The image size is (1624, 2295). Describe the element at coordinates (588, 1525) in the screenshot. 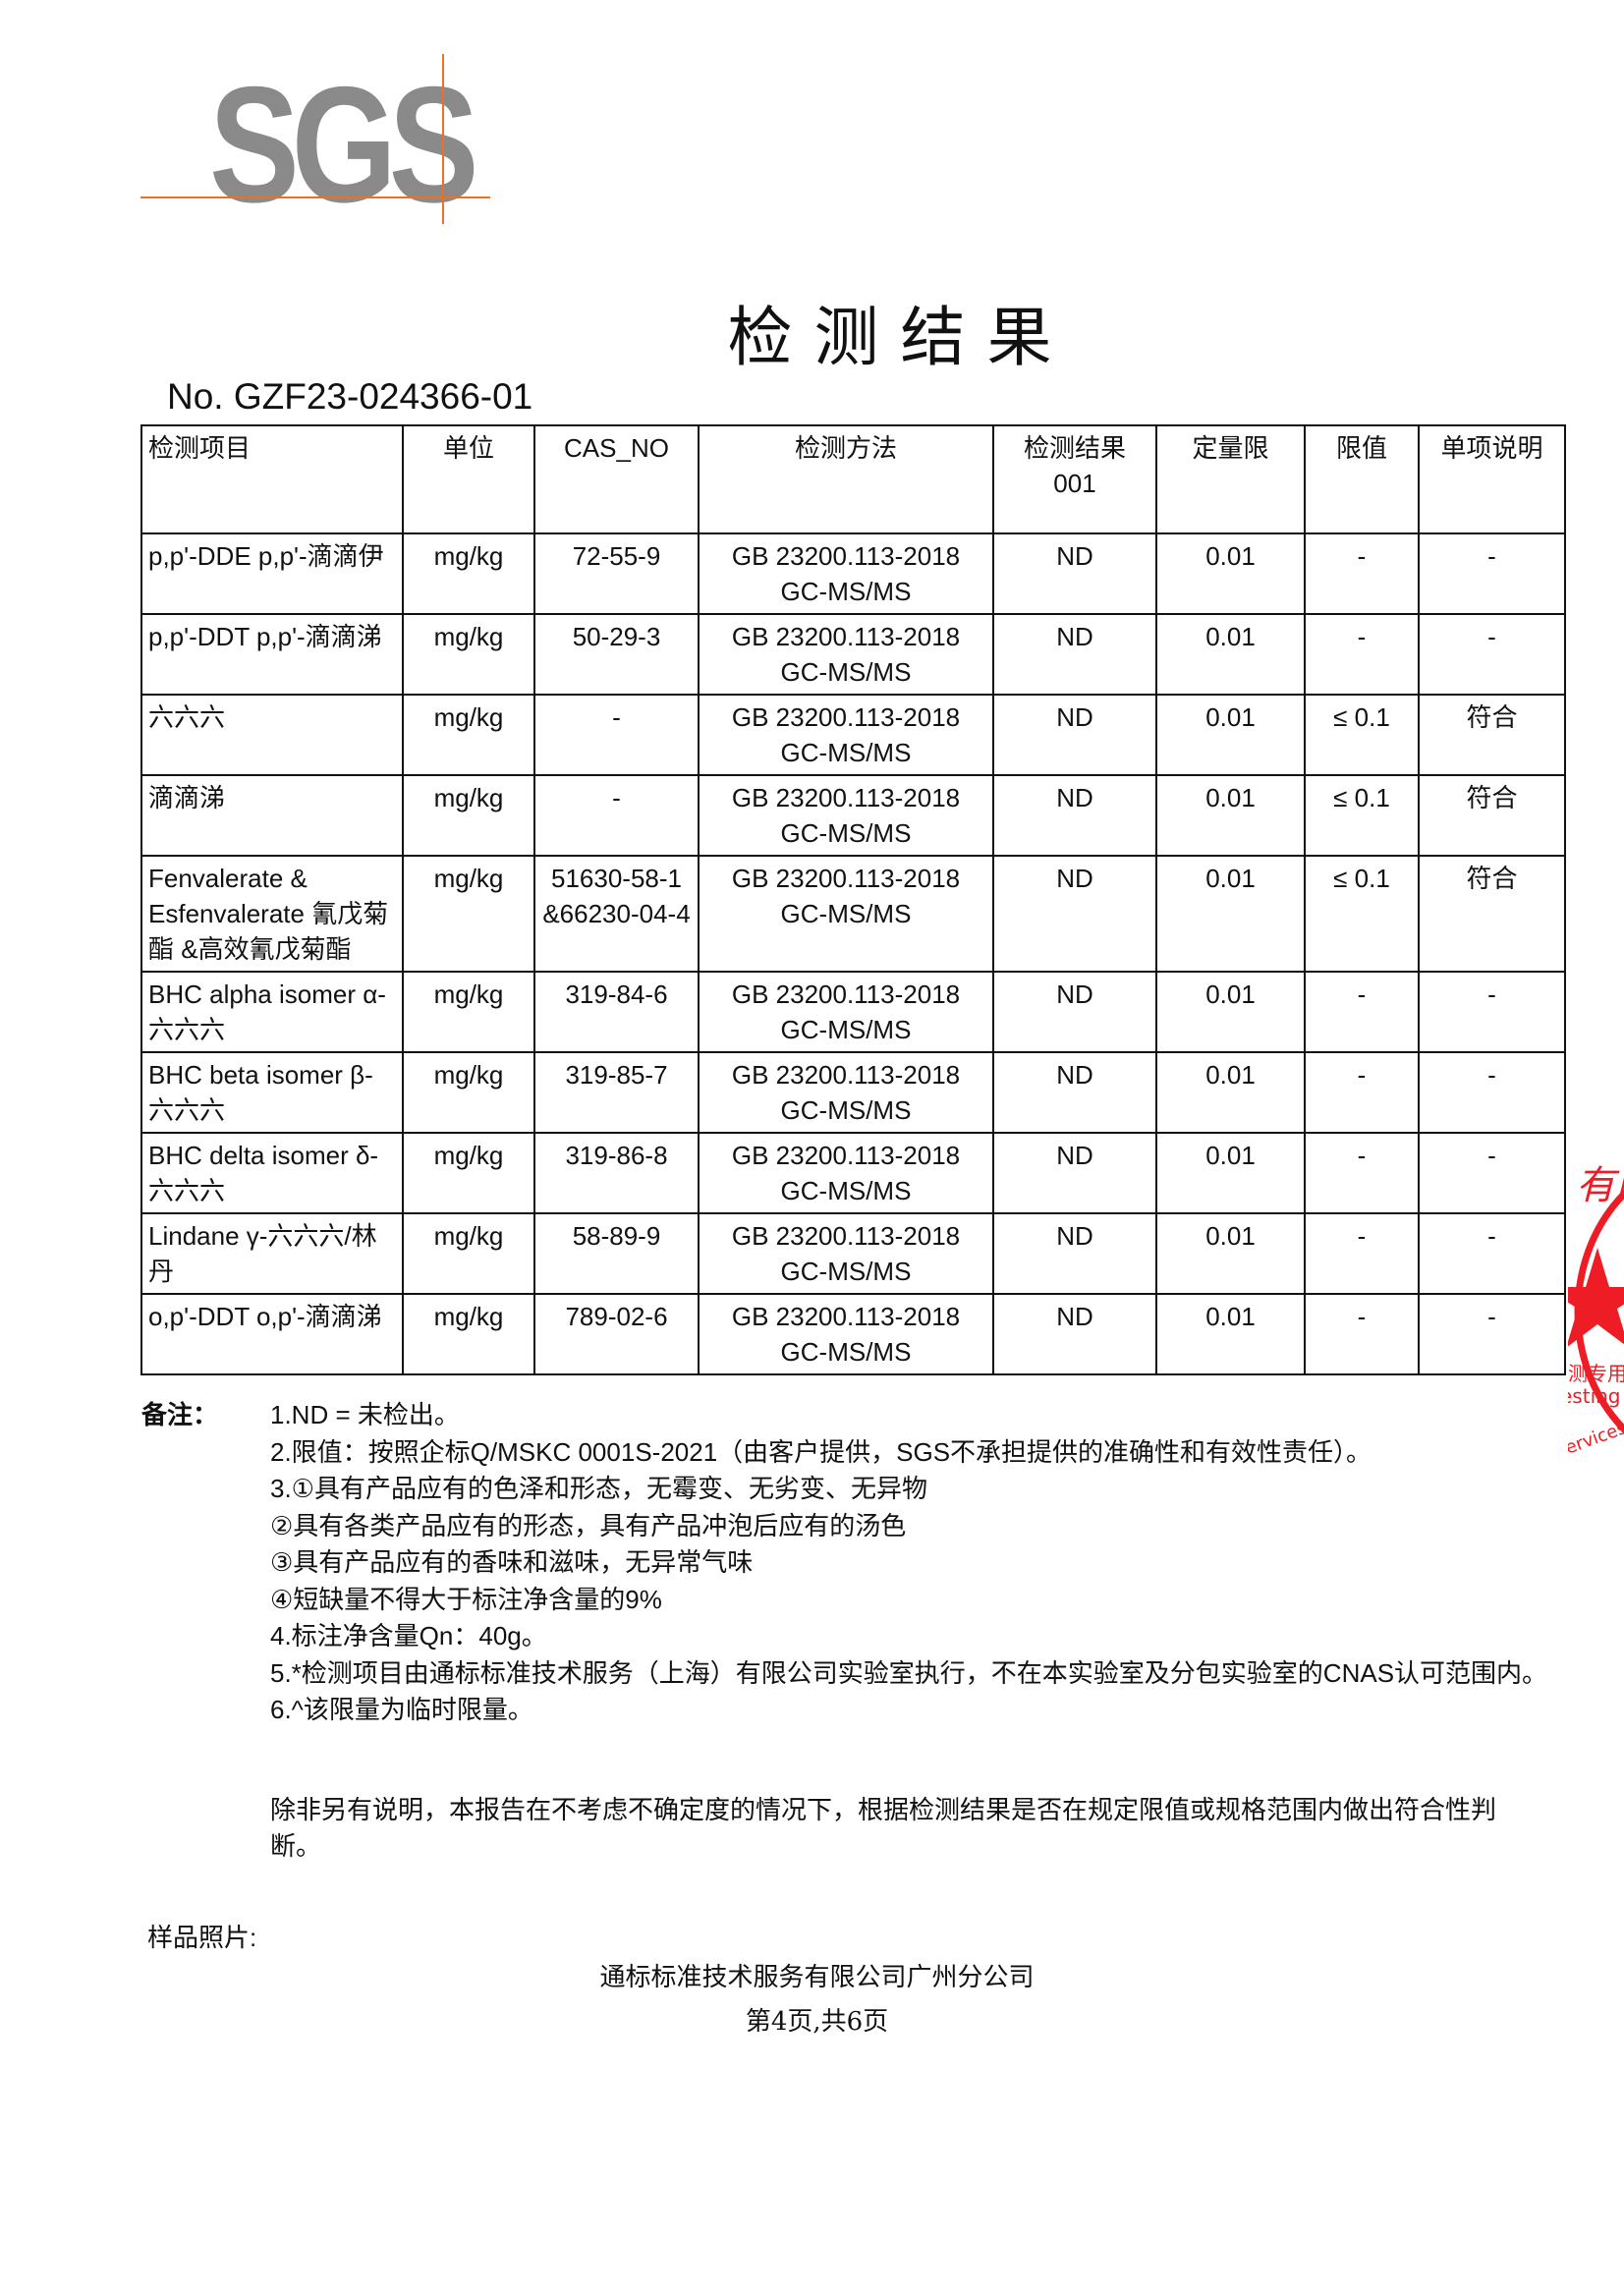

I see `remark-item: ②具有各类产品应有的形态，具有产品冲泡后应有的汤色` at that location.